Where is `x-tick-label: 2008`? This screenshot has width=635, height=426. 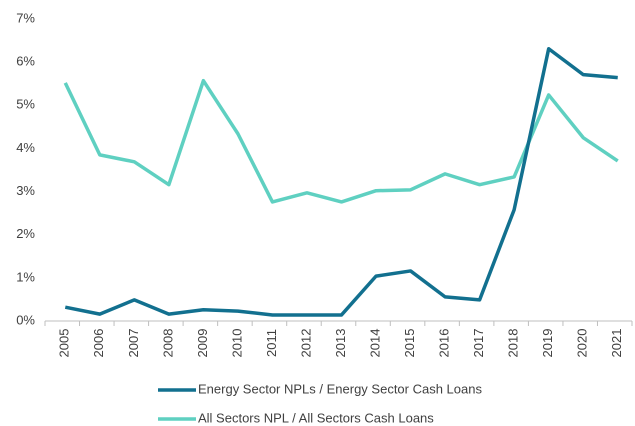
x-tick-label: 2008 is located at coordinates (167, 343).